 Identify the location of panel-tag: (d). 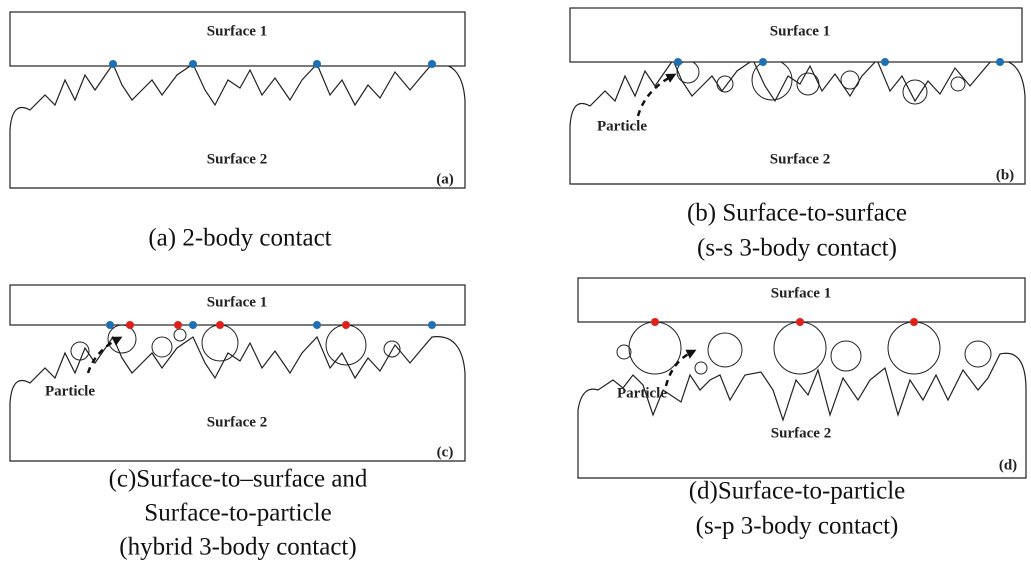
(1008, 465).